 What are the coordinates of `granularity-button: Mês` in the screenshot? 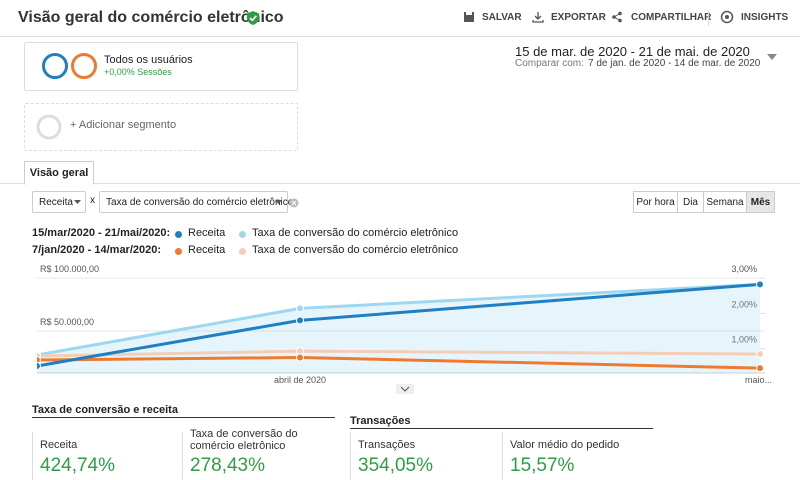 It's located at (760, 202).